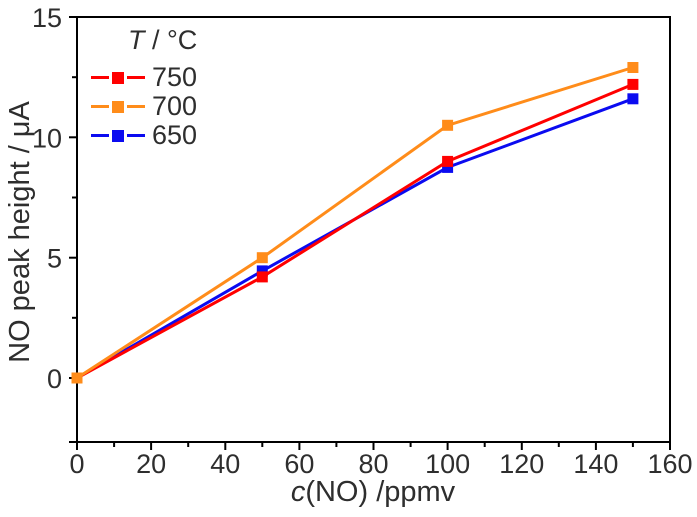 Image resolution: width=697 pixels, height=517 pixels. Describe the element at coordinates (54, 259) in the screenshot. I see `y-tick-label: 5` at that location.